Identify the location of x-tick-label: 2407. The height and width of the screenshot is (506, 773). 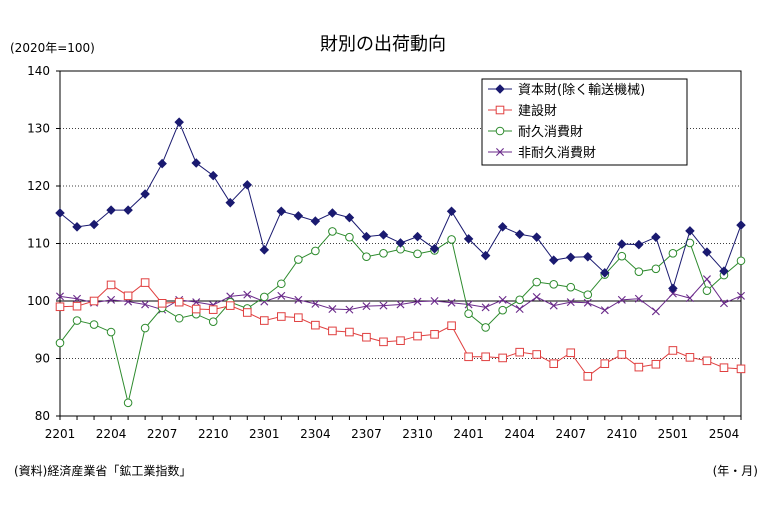
(570, 434).